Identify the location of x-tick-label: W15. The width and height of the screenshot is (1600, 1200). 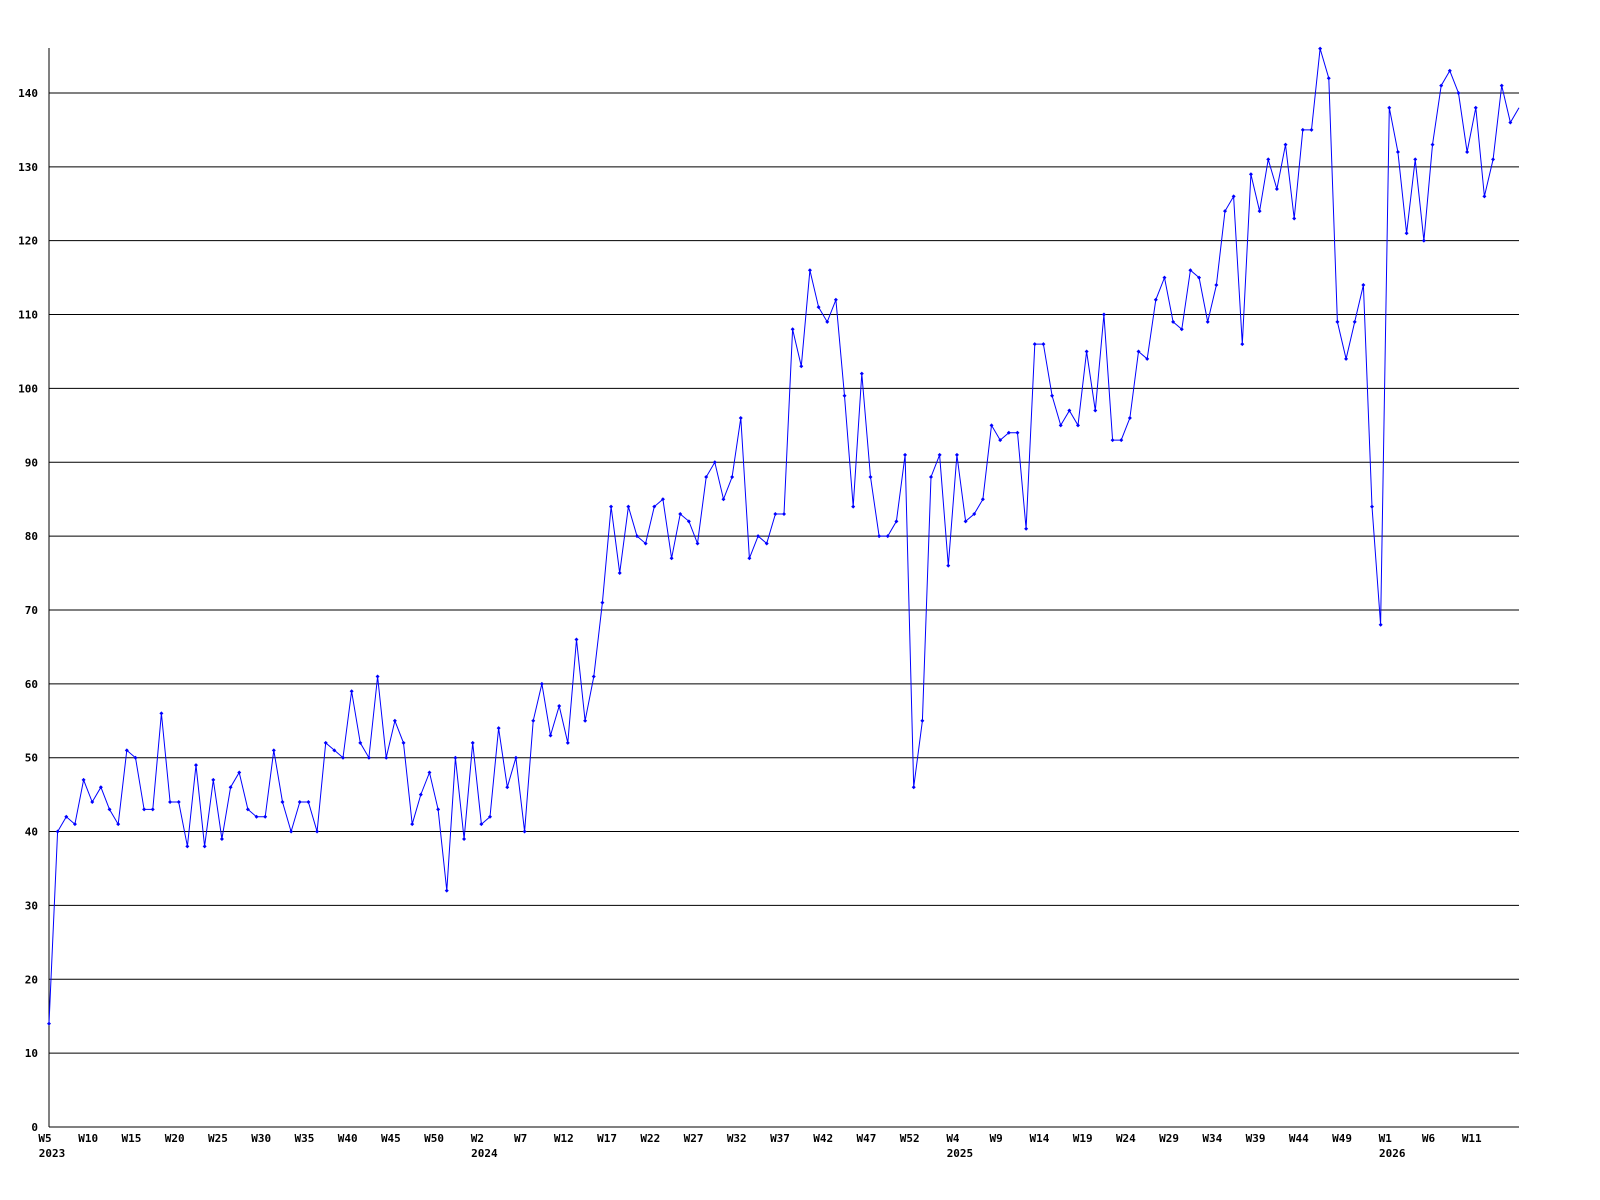
(132, 1138).